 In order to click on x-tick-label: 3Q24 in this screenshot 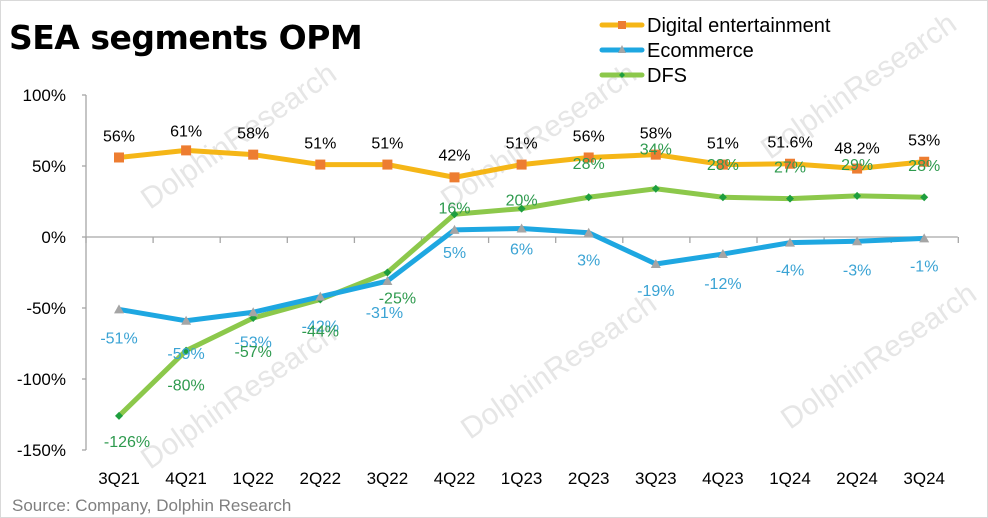, I will do `click(924, 478)`.